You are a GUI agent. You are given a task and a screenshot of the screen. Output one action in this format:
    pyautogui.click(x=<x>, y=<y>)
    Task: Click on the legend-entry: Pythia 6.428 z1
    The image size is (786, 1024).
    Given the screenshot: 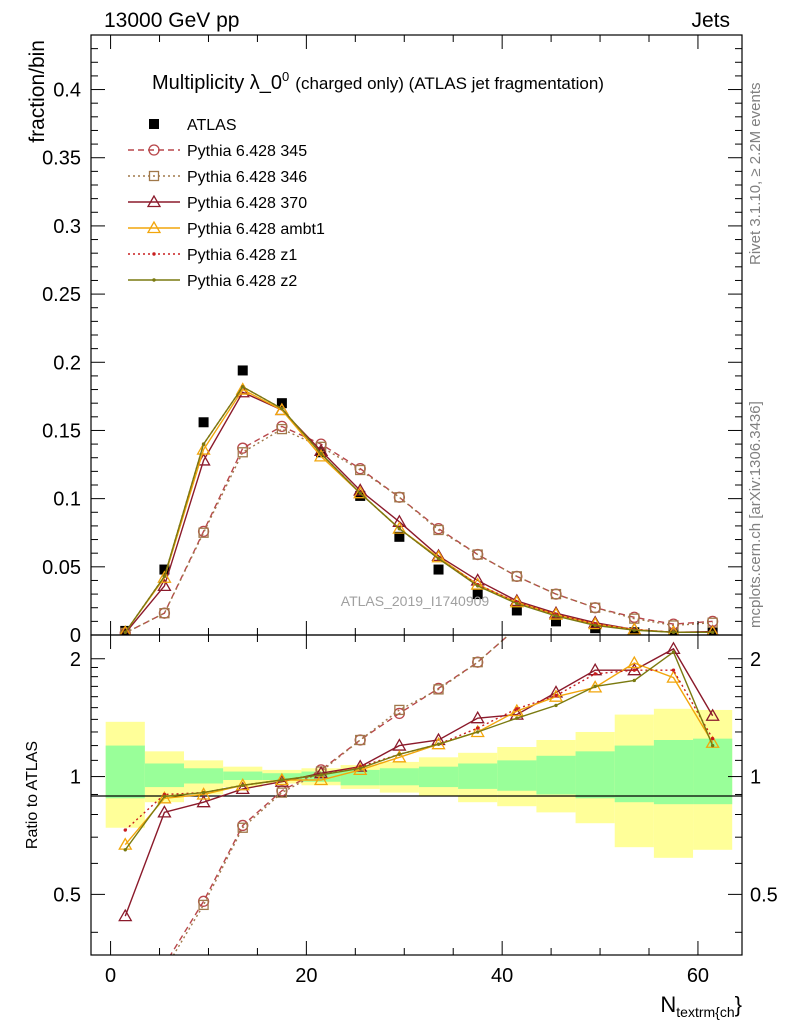 What is the action you would take?
    pyautogui.click(x=212, y=255)
    